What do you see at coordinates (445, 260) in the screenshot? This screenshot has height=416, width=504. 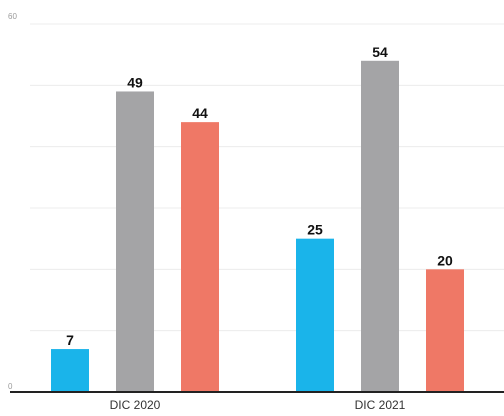 I see `data-label-2-3: 20` at bounding box center [445, 260].